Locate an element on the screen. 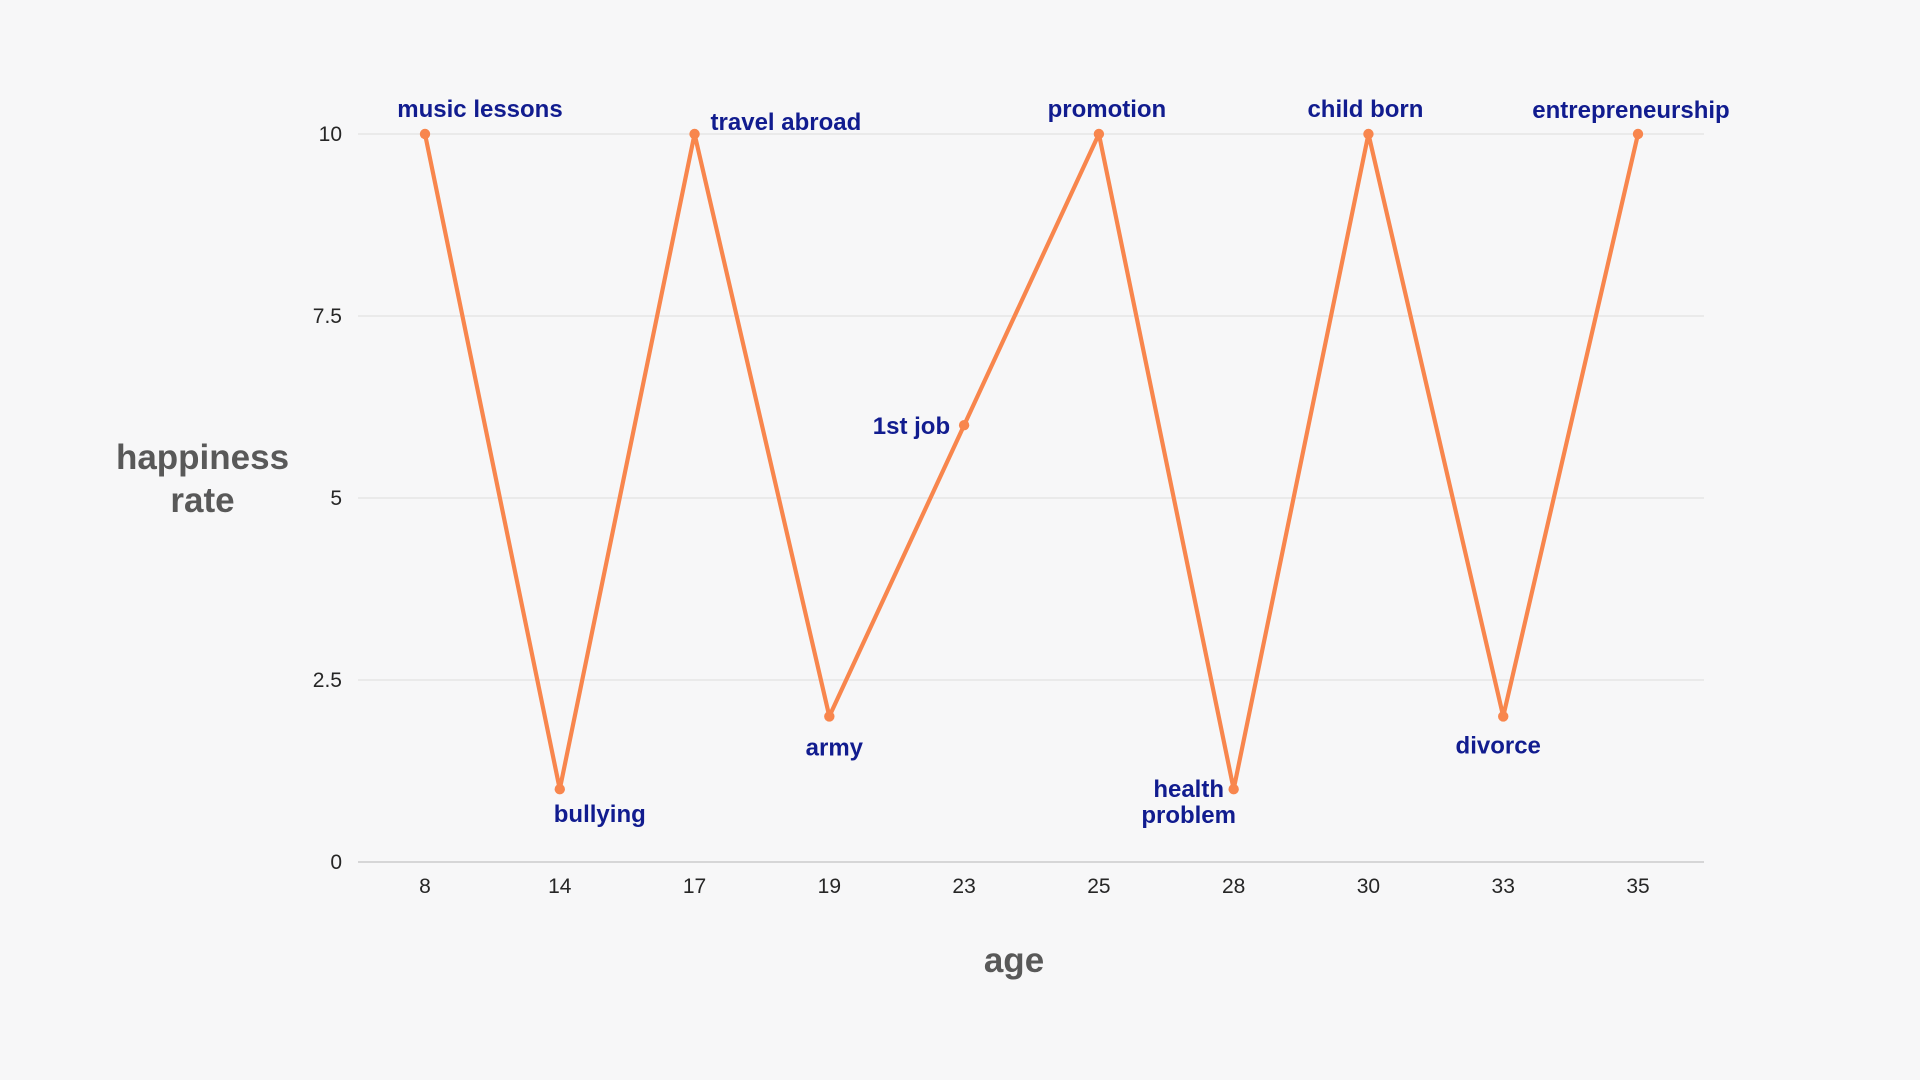 The image size is (1920, 1080). x-tick-label: 14 is located at coordinates (560, 886).